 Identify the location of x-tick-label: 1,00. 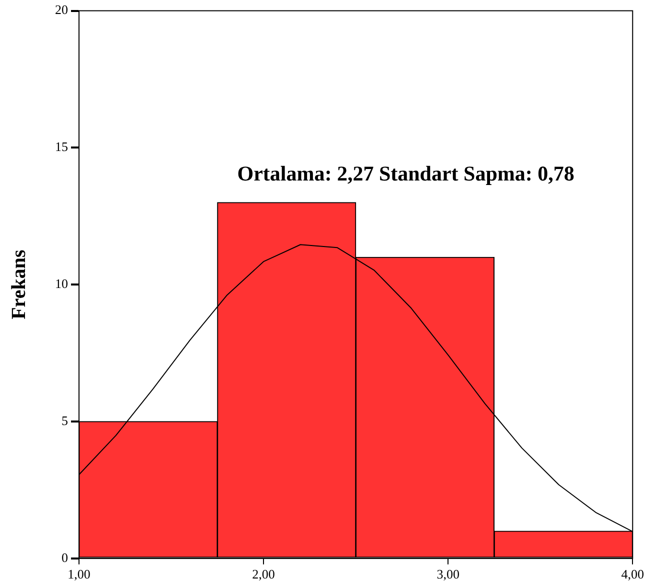
(79, 574).